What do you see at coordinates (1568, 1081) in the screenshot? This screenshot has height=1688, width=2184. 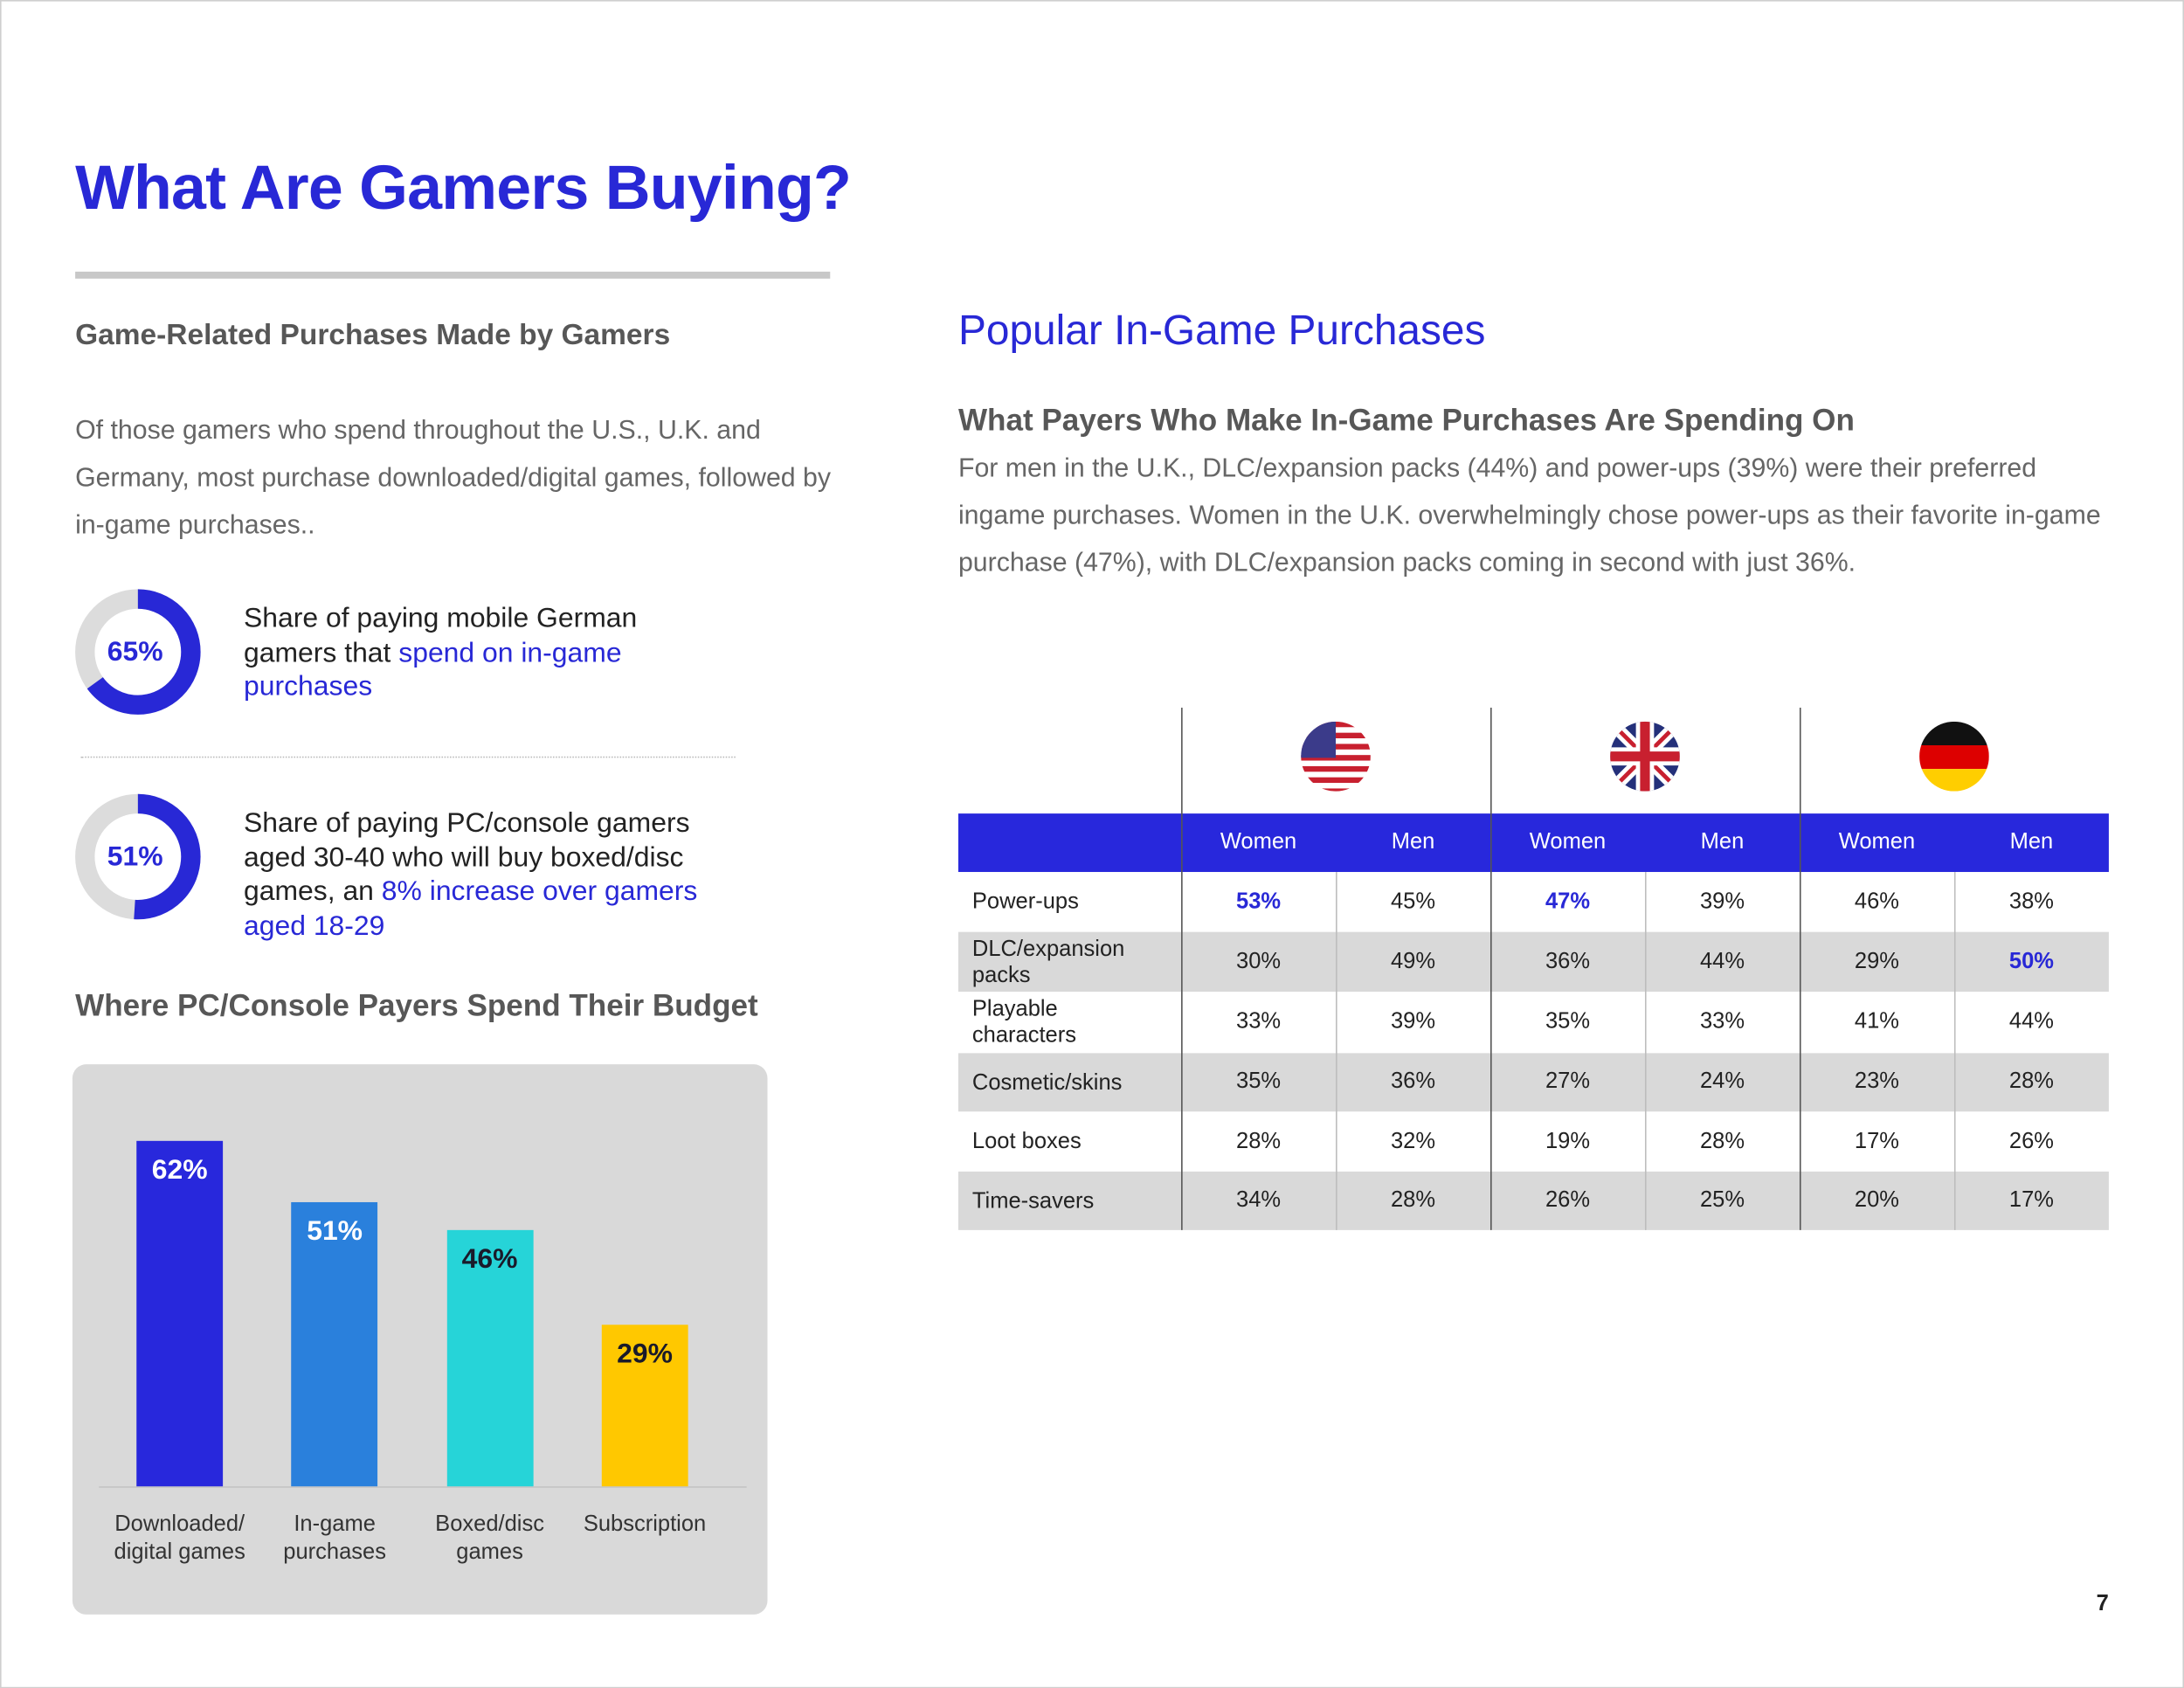 I see `table-cell: 27%` at bounding box center [1568, 1081].